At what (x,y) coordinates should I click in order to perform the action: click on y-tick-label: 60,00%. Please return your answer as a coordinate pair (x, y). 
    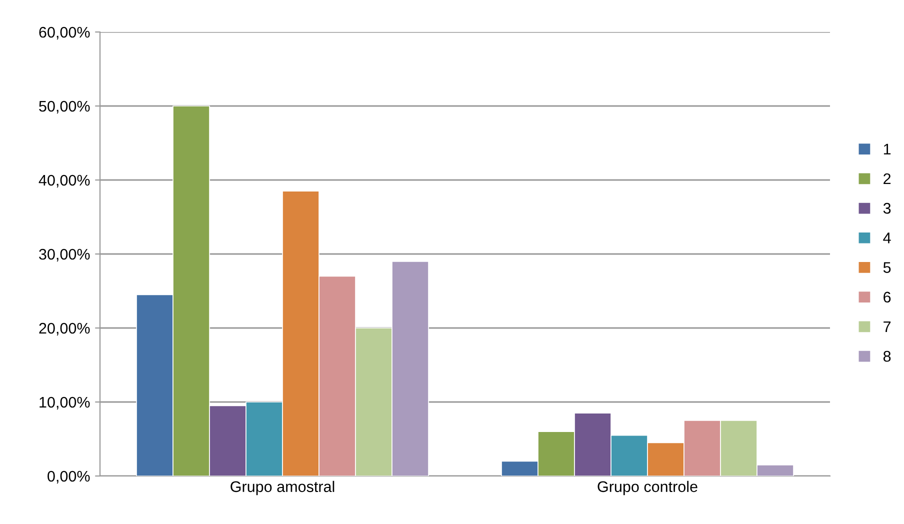
    Looking at the image, I should click on (64, 33).